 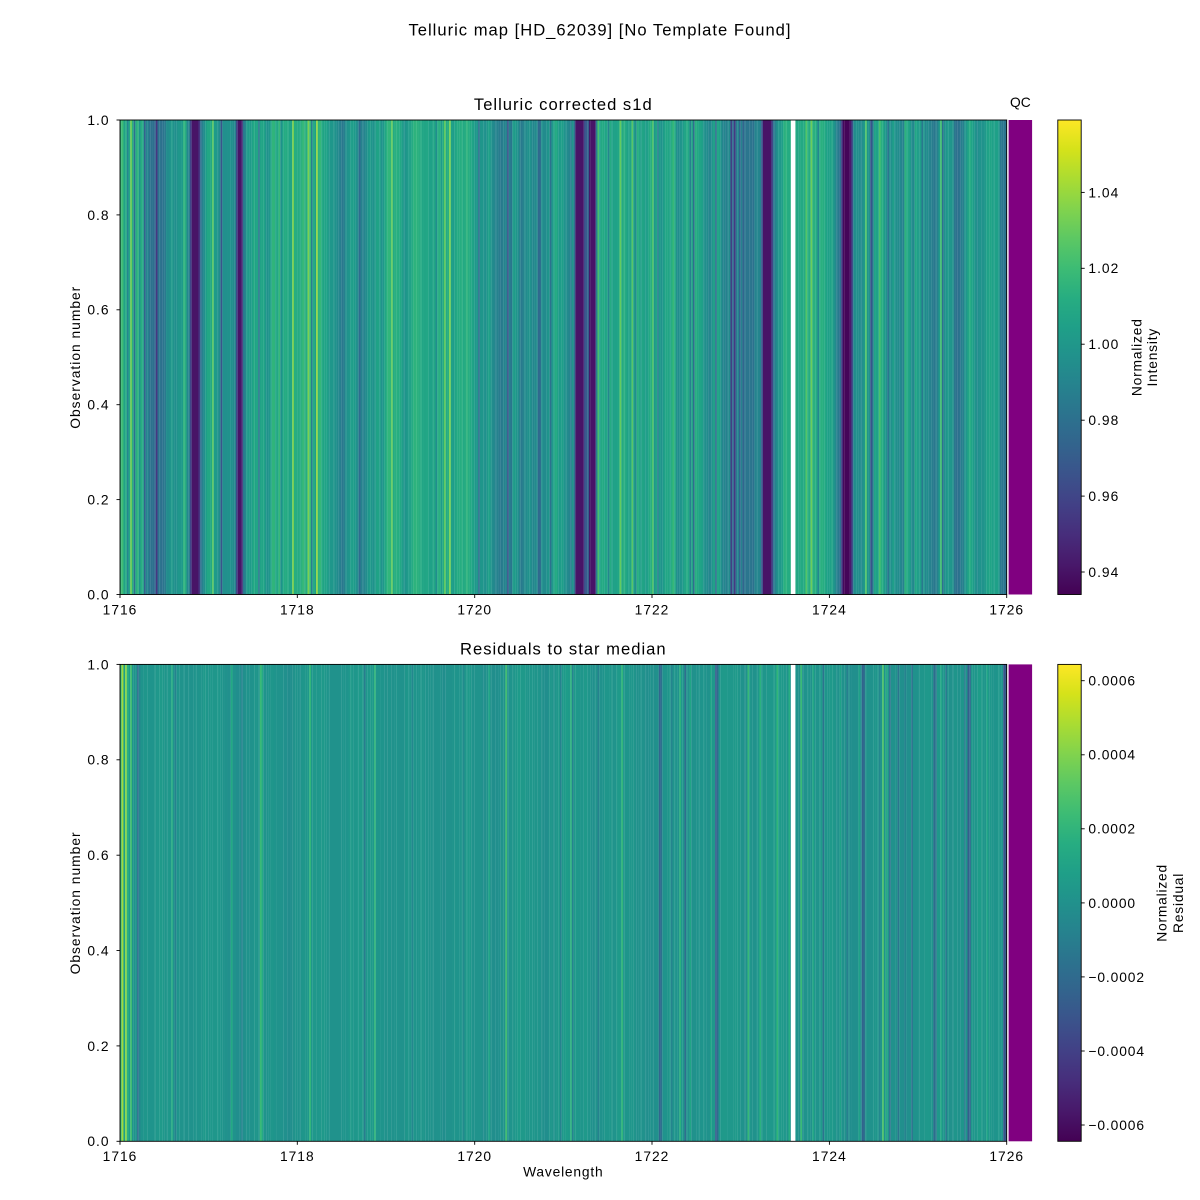 What do you see at coordinates (1116, 977) in the screenshot?
I see `svg-text: −0.0002` at bounding box center [1116, 977].